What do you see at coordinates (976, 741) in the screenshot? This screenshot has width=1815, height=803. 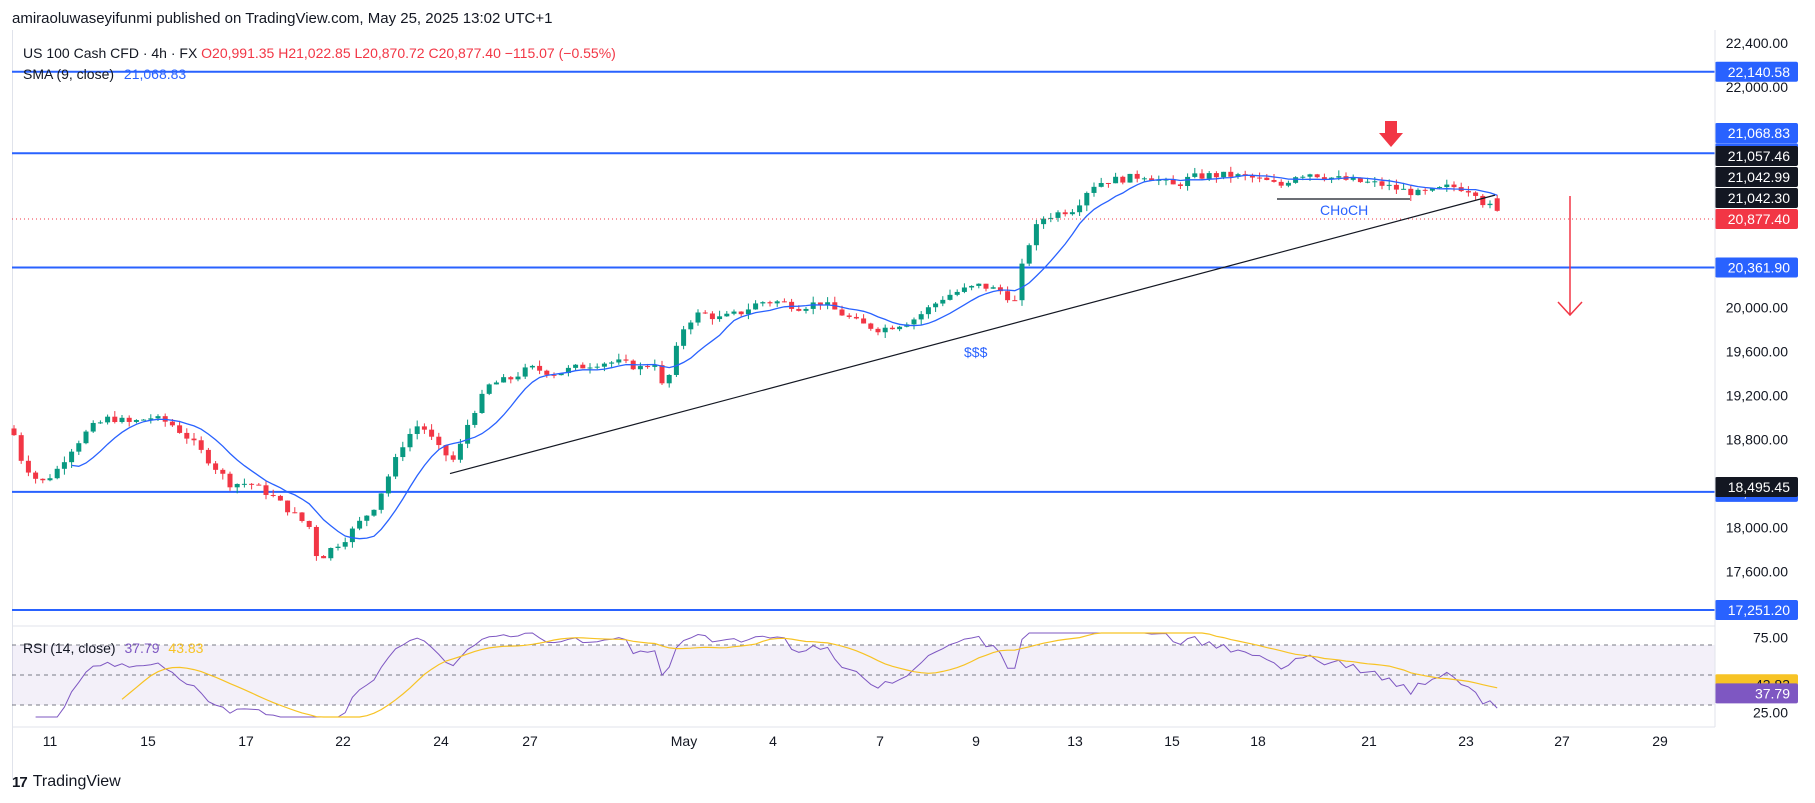 I see `x-tick-label: 9` at bounding box center [976, 741].